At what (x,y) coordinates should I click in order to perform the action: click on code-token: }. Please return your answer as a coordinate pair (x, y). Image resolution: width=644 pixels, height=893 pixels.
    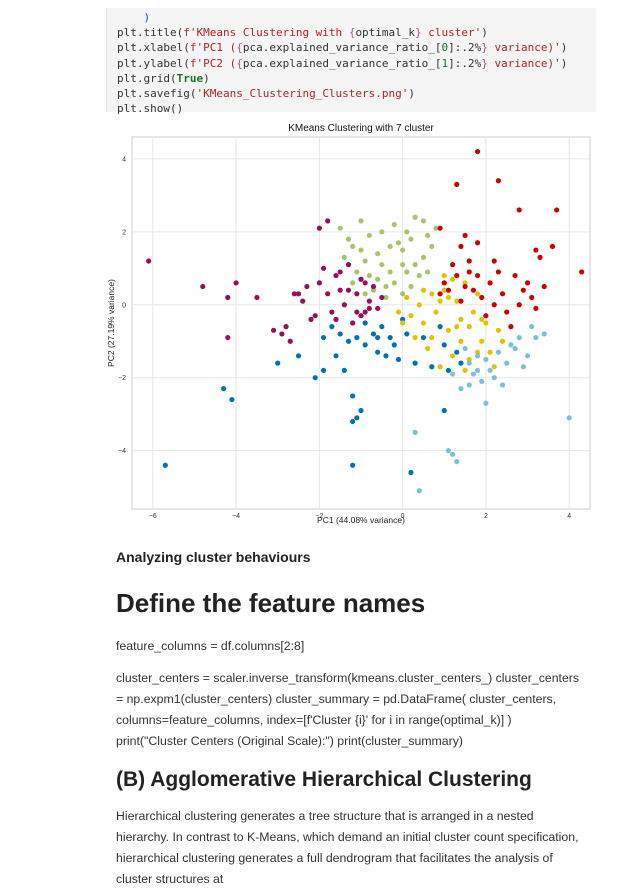
    Looking at the image, I should click on (484, 48).